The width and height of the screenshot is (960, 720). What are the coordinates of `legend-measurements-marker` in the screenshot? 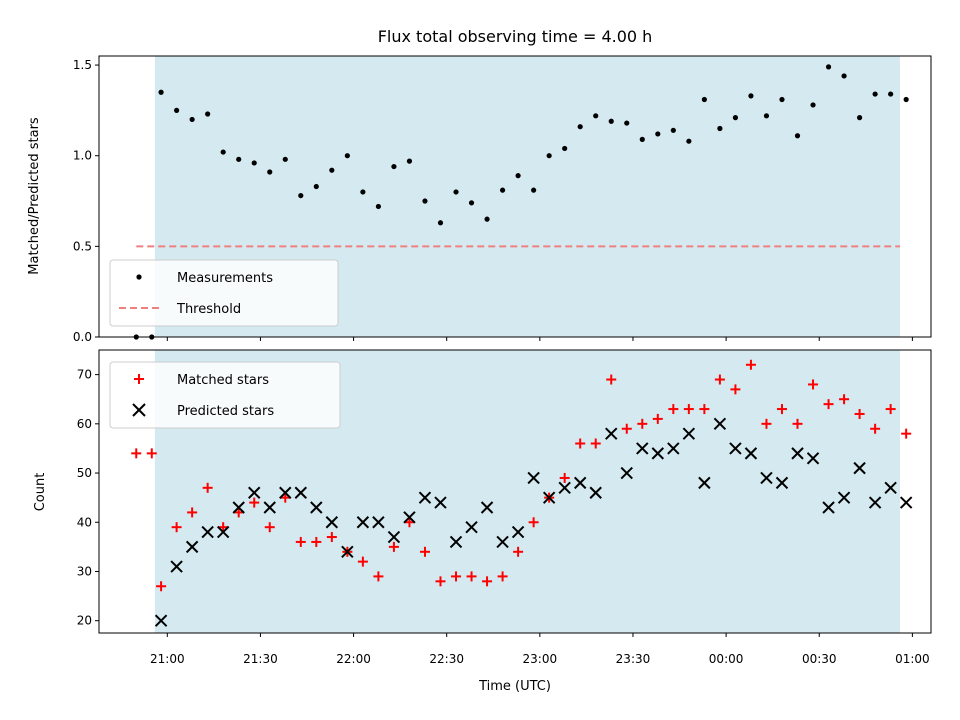 It's located at (139, 277).